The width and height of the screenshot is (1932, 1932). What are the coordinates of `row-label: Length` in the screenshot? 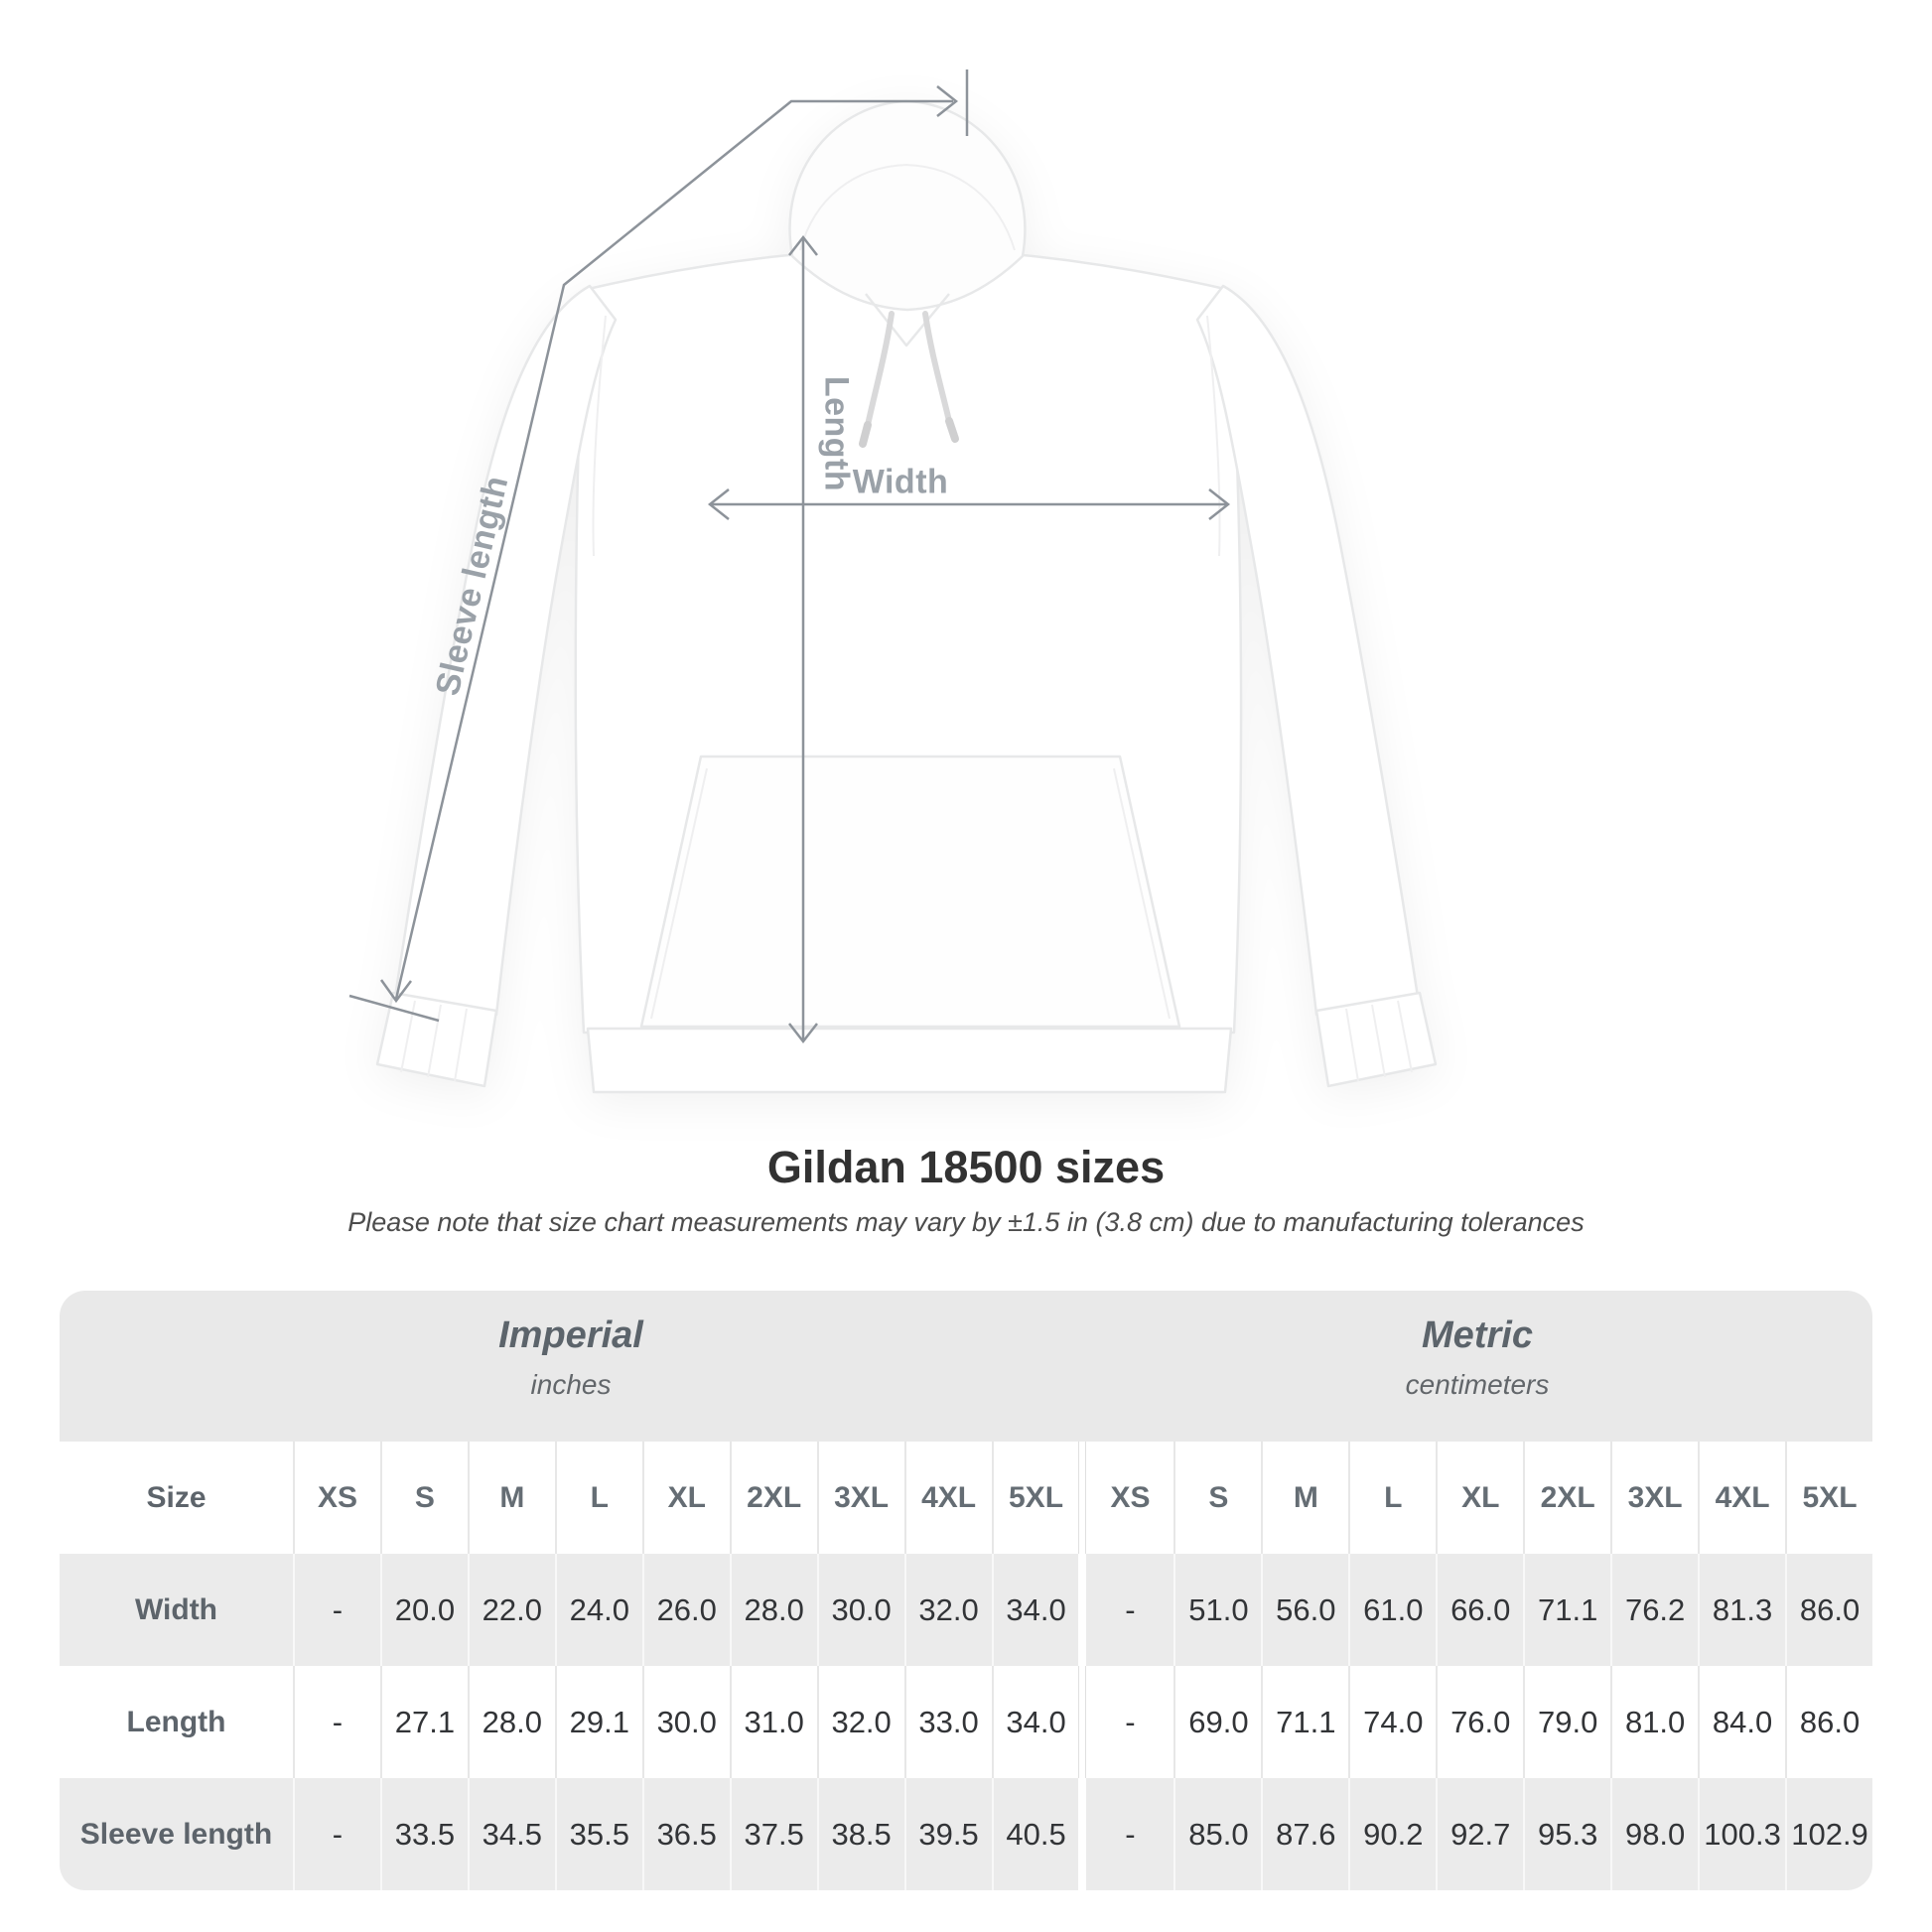 It's located at (176, 1722).